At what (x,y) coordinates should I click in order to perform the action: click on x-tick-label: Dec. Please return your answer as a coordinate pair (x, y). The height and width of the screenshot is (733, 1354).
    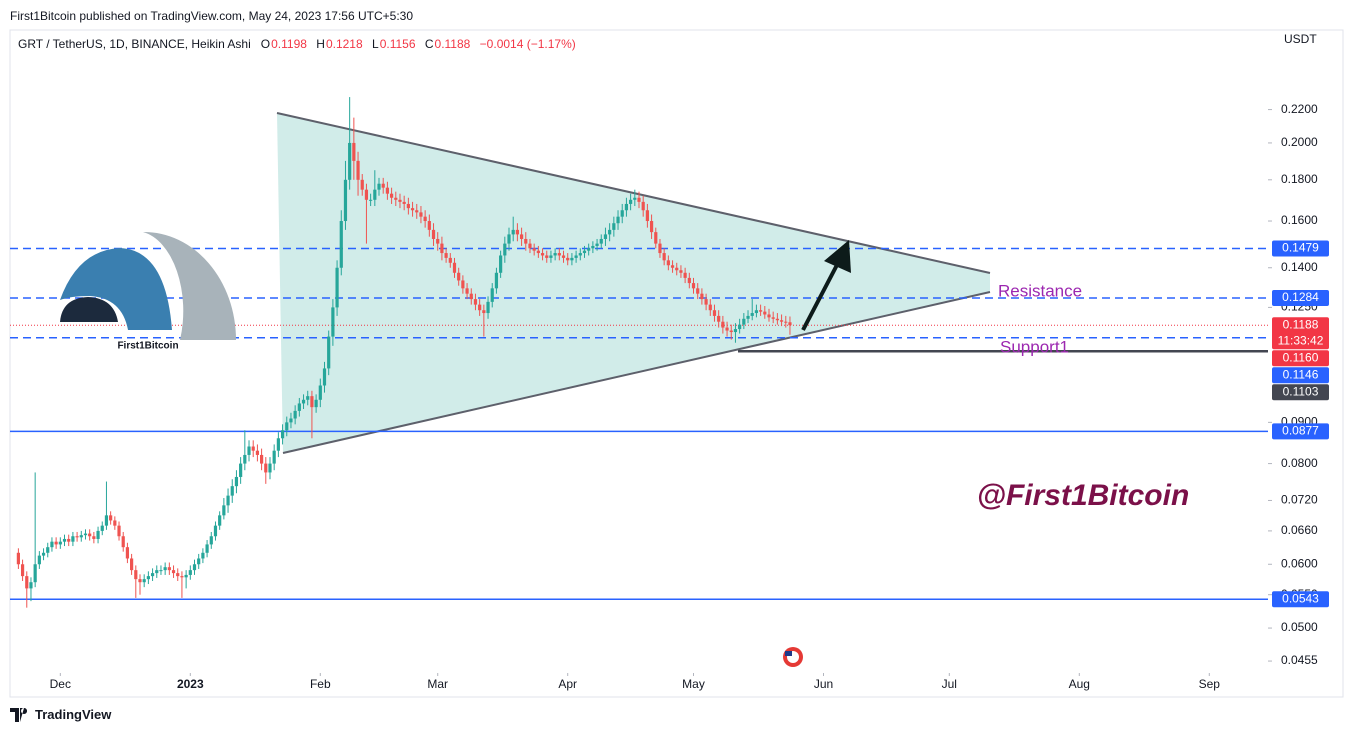
    Looking at the image, I should click on (60, 684).